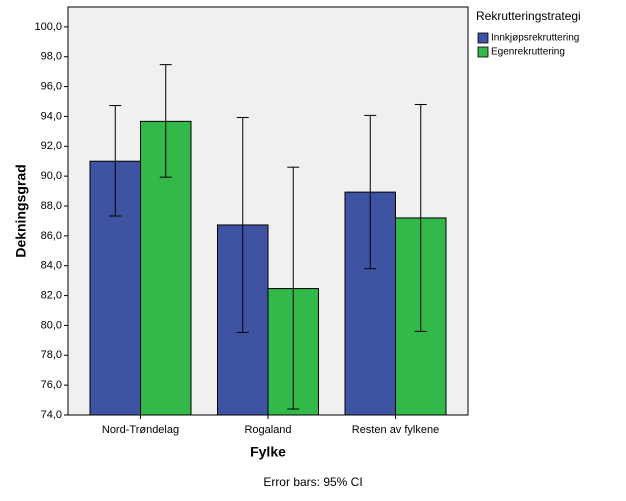 This screenshot has width=626, height=501. What do you see at coordinates (51, 116) in the screenshot?
I see `y-tick-label: 94,0` at bounding box center [51, 116].